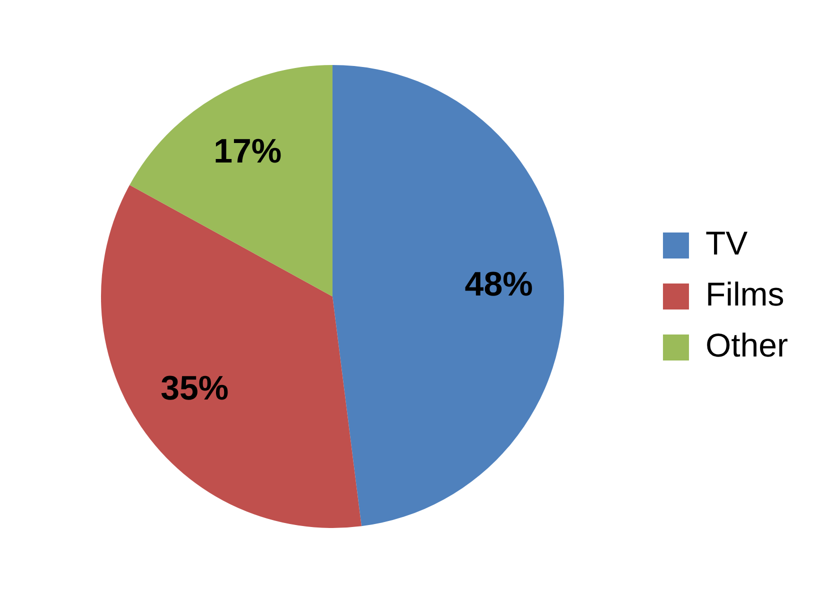 The width and height of the screenshot is (818, 602). Describe the element at coordinates (746, 345) in the screenshot. I see `legend-label: Other` at that location.